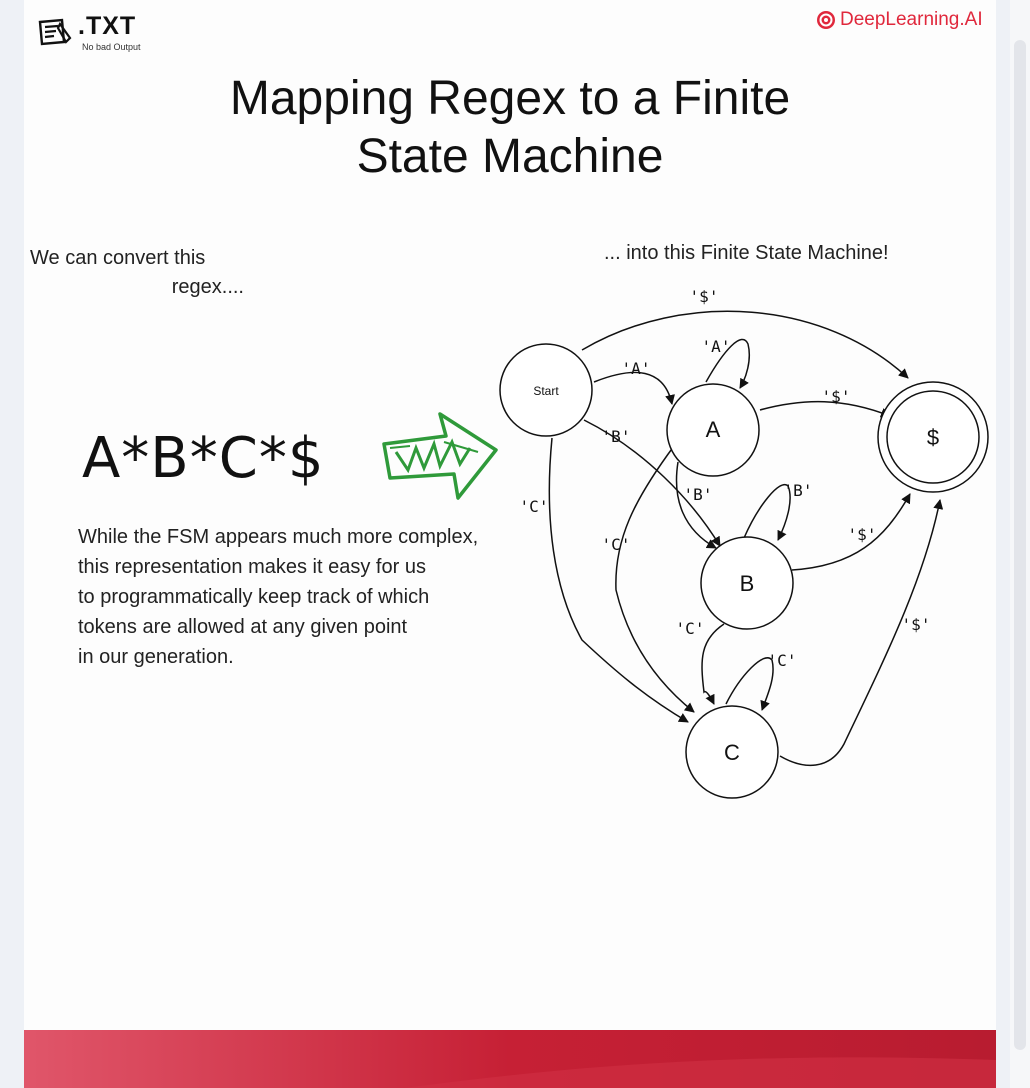  What do you see at coordinates (107, 26) in the screenshot?
I see `txt-logo-name: .TXT` at bounding box center [107, 26].